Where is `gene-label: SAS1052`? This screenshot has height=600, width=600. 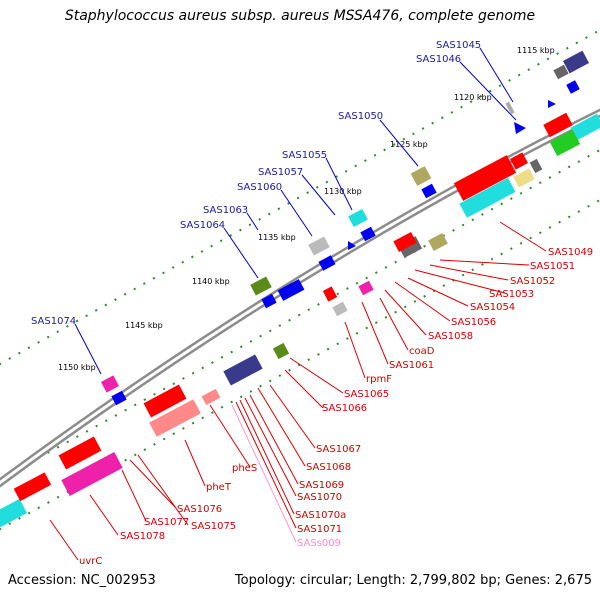
gene-label: SAS1052 is located at coordinates (532, 281).